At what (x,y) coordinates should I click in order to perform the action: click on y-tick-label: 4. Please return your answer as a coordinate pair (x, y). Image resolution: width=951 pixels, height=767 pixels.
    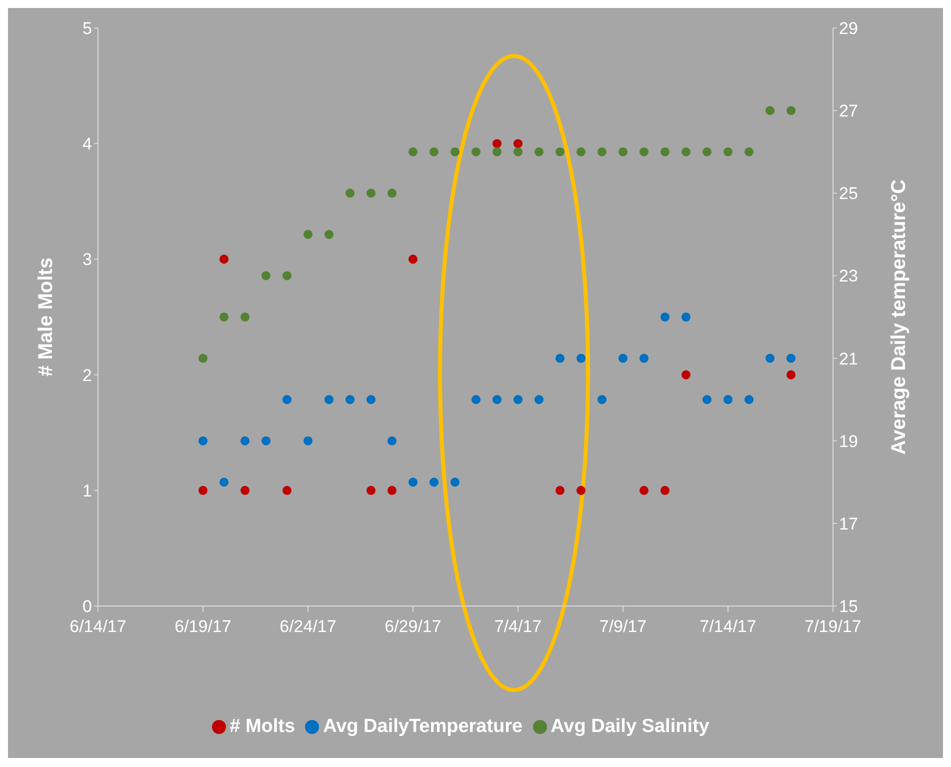
    Looking at the image, I should click on (87, 144).